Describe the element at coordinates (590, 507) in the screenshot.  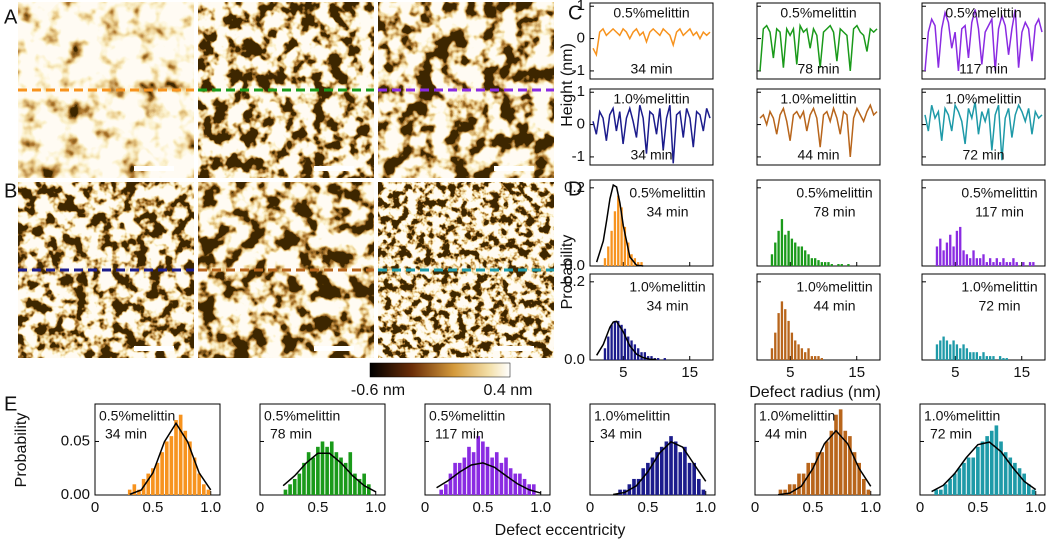
I see `x-tick-label: 0` at that location.